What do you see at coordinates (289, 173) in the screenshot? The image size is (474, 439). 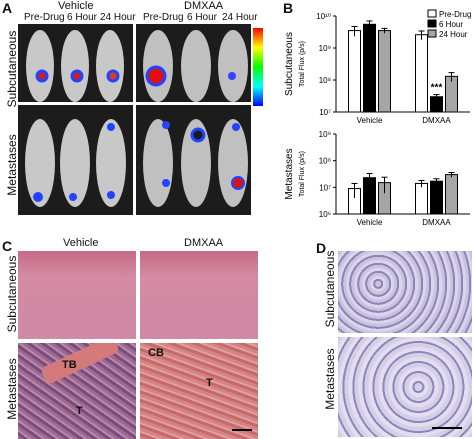 I see `y-axis-label: Metastases` at bounding box center [289, 173].